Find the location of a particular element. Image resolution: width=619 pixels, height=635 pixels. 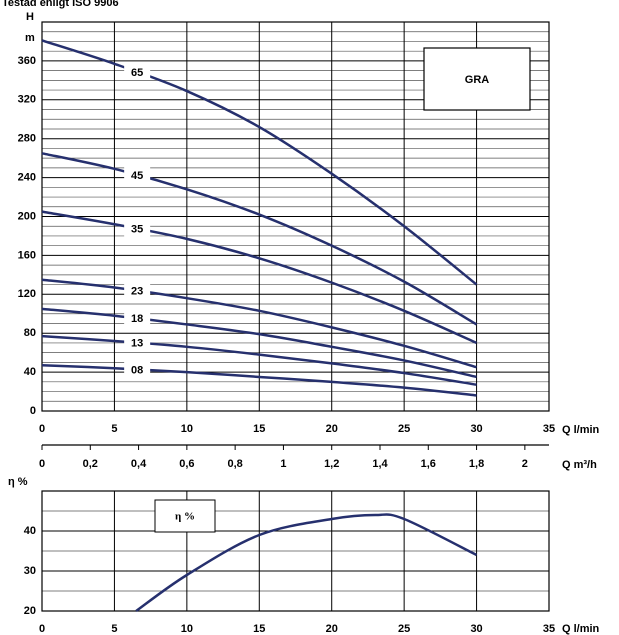

x2-tick-label: 1,2 is located at coordinates (331, 464).